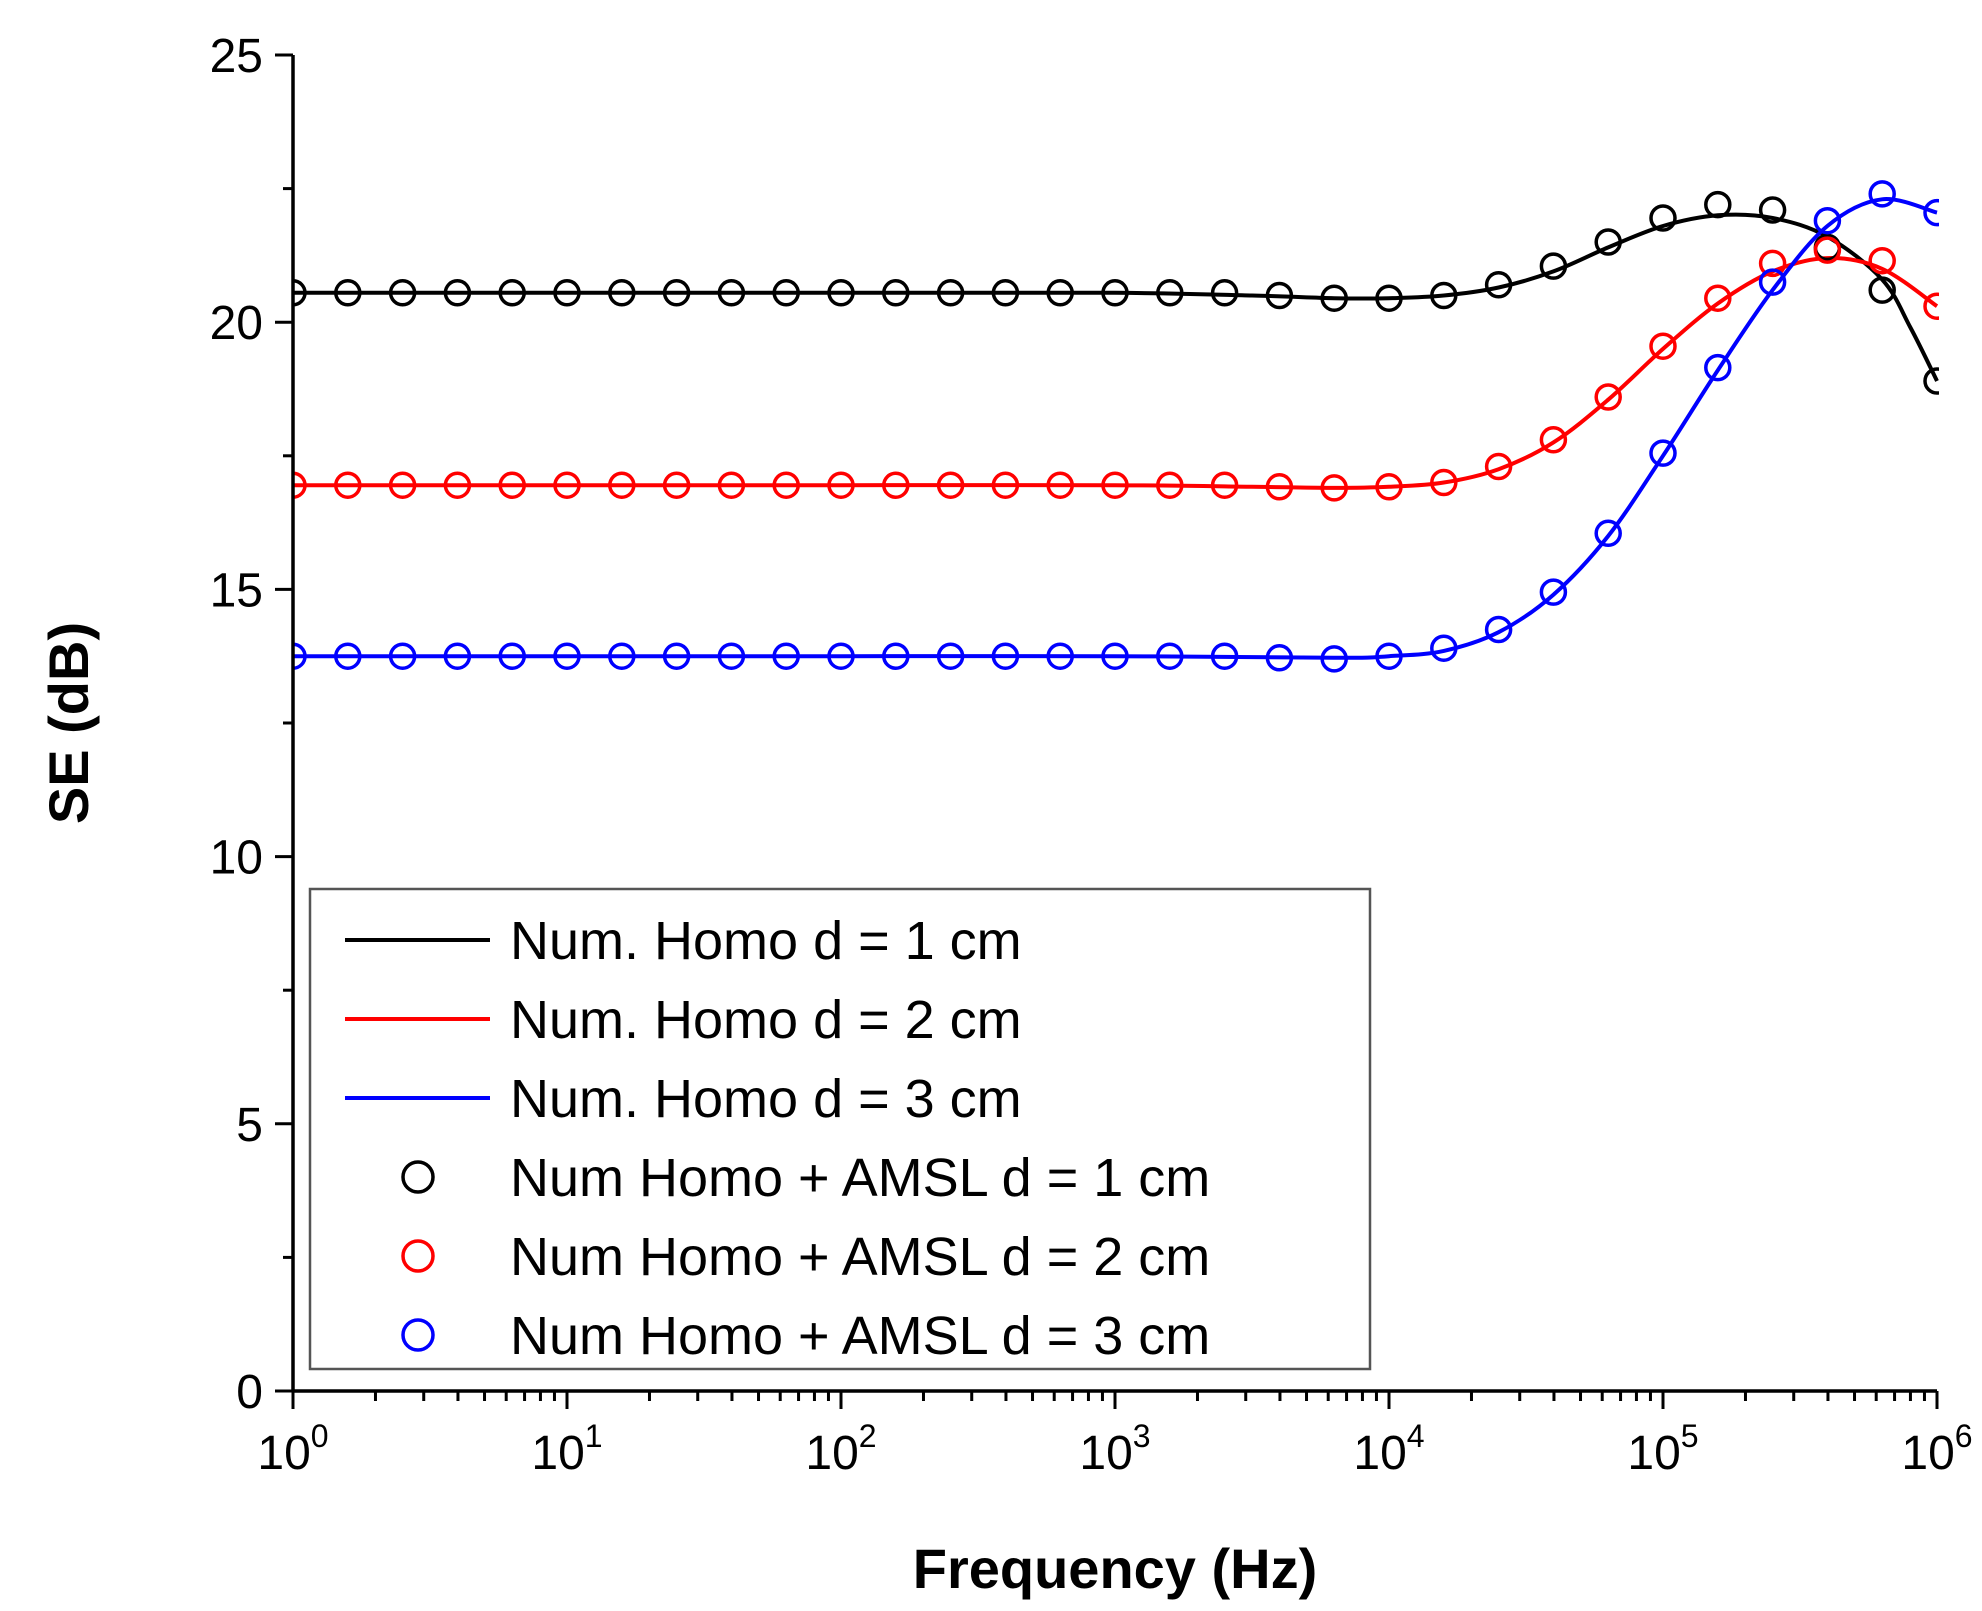  I want to click on legend-label: Num Homo + AMSL d = 1 cm, so click(860, 1178).